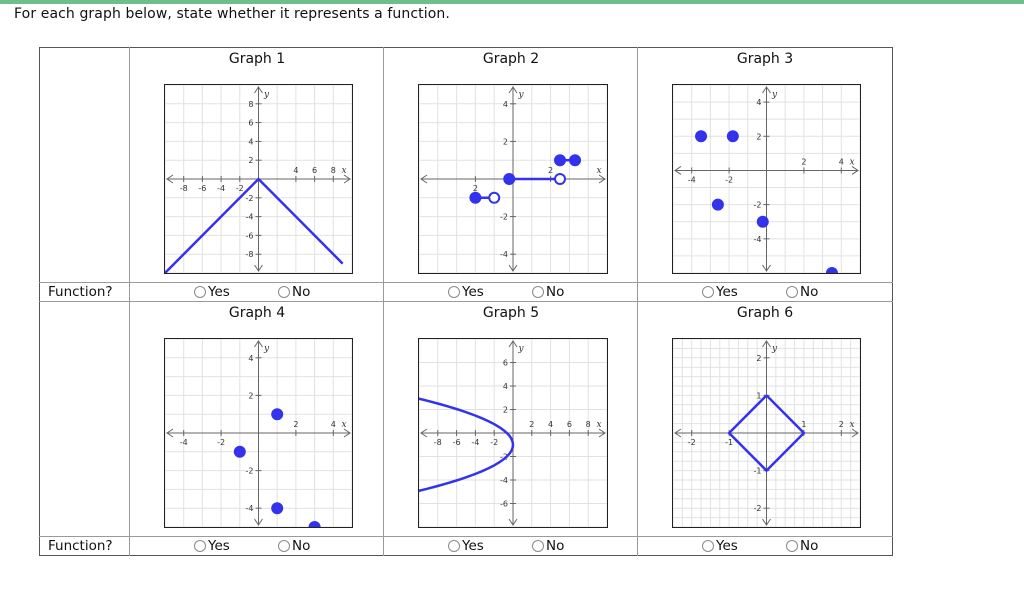 This screenshot has height=589, width=1024. I want to click on graph-6-no-option: No, so click(802, 546).